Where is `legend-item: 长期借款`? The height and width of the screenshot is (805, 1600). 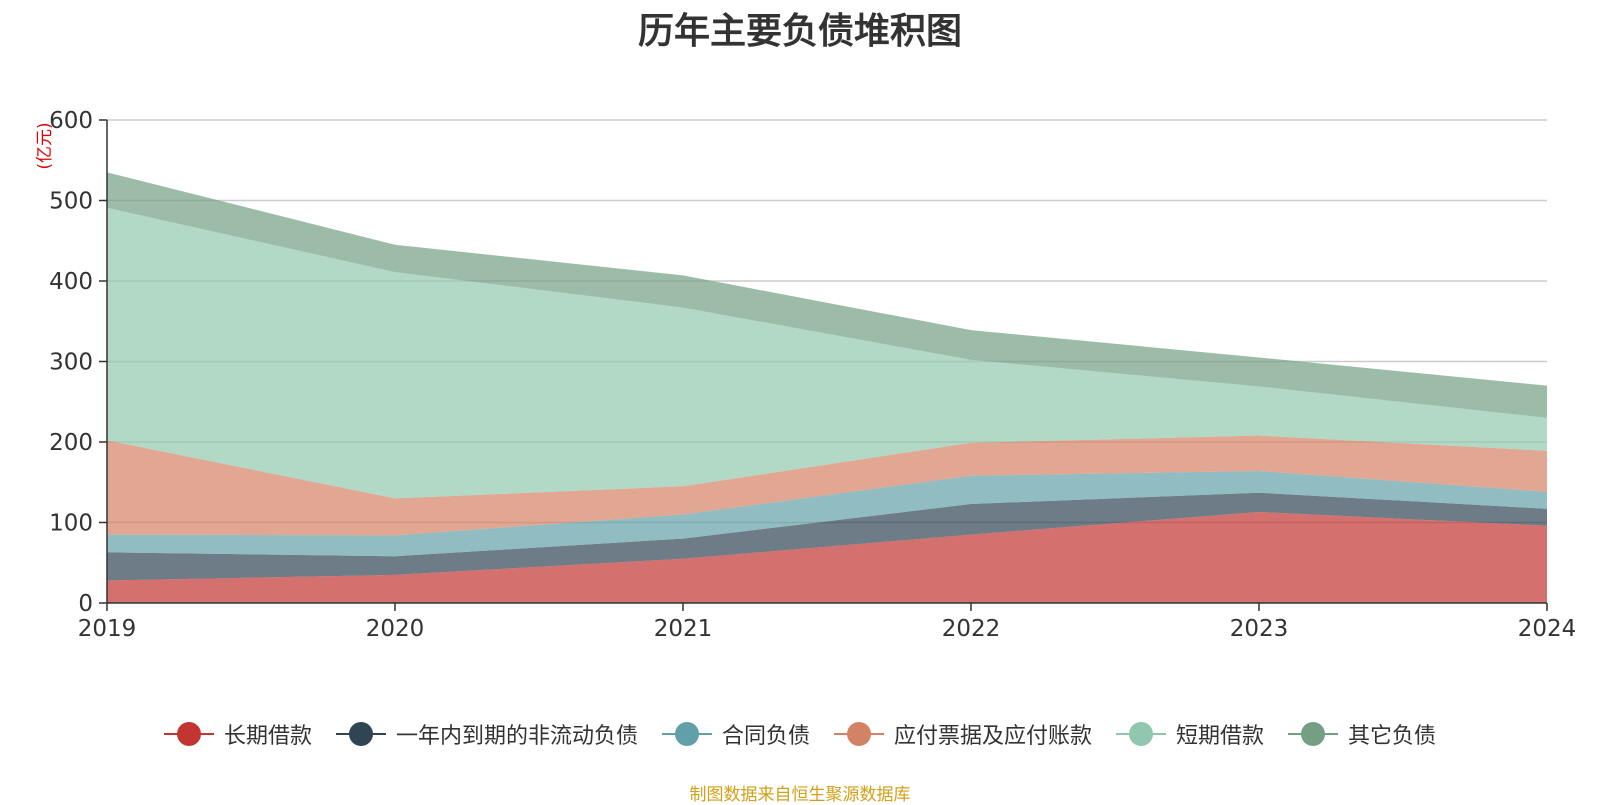
legend-item: 长期借款 is located at coordinates (237, 734).